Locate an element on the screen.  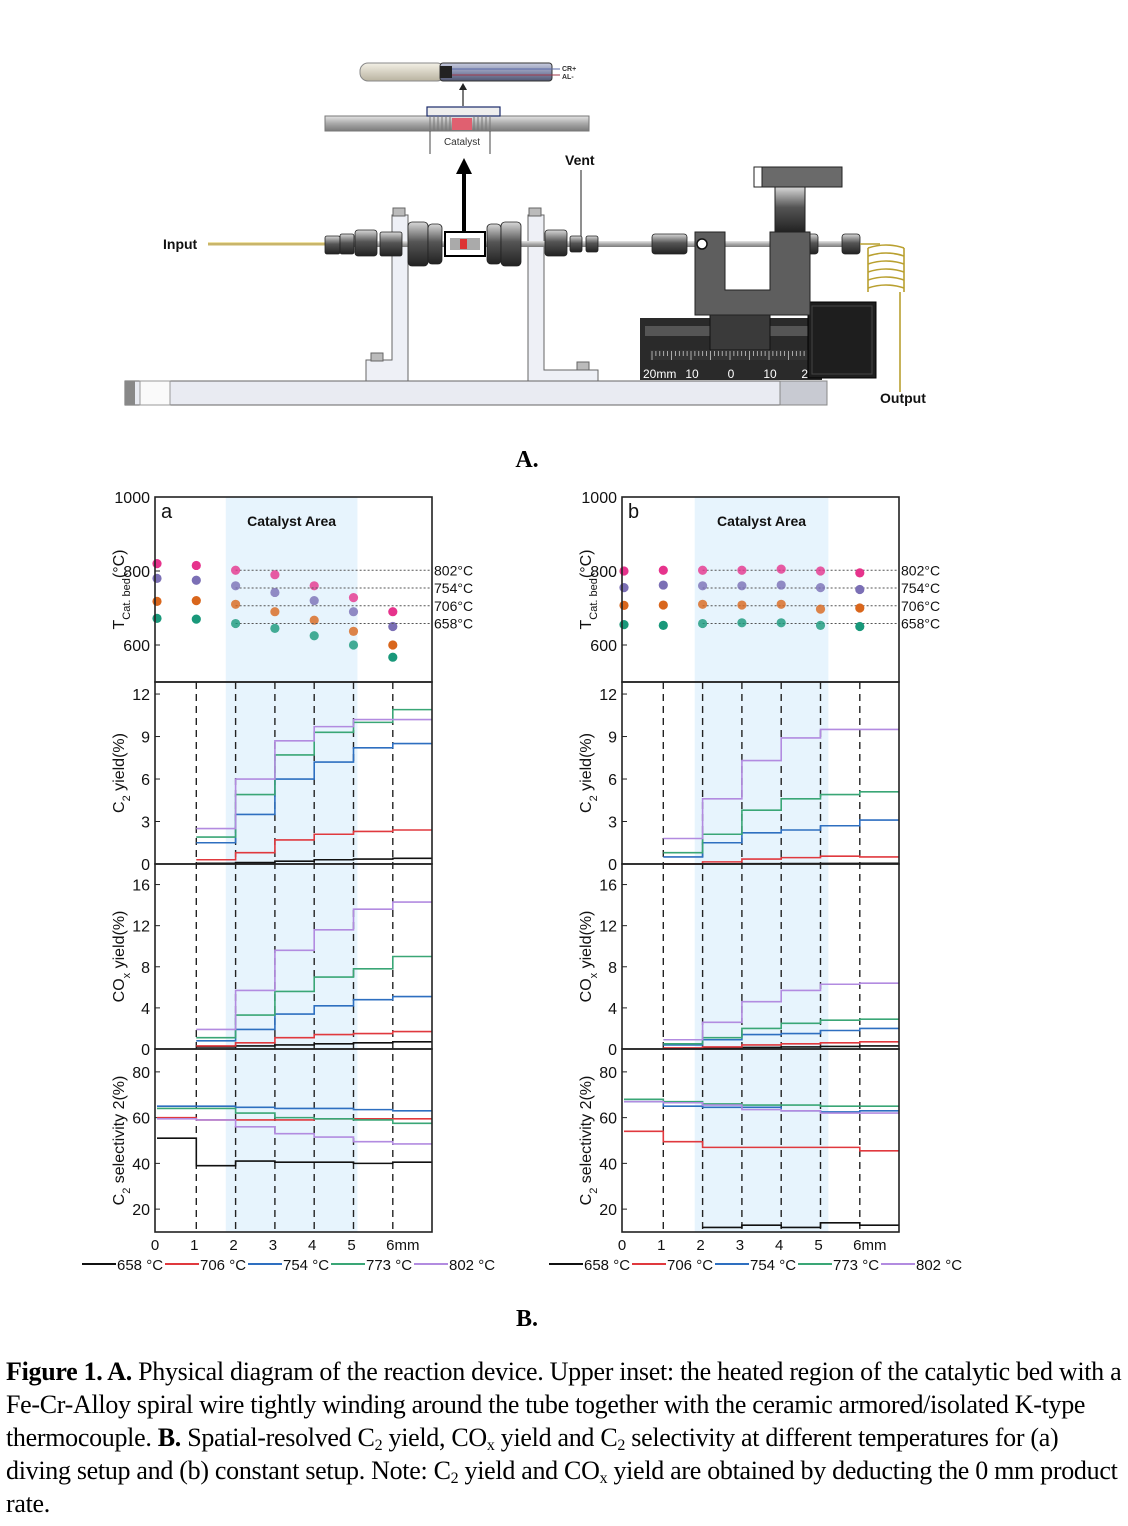
section-a-label: A. is located at coordinates (526, 460).